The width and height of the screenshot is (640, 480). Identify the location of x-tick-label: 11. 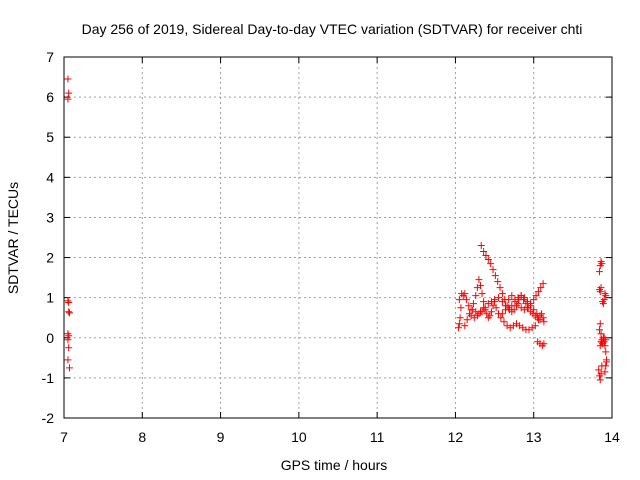
(377, 437).